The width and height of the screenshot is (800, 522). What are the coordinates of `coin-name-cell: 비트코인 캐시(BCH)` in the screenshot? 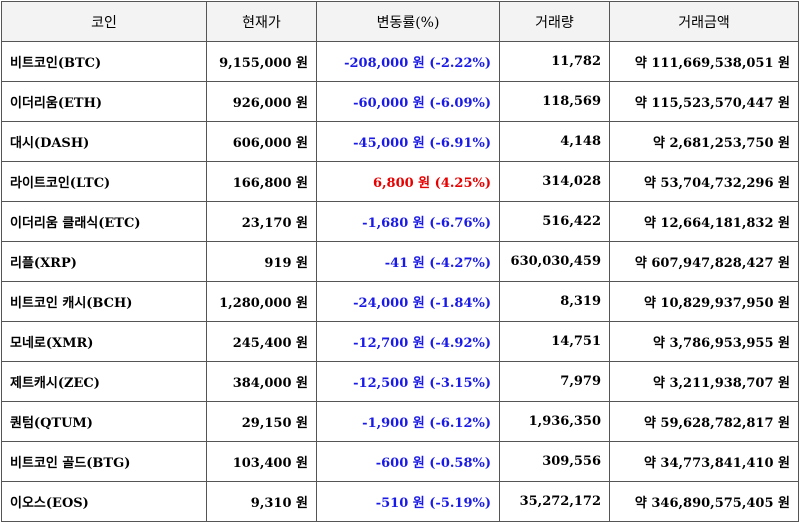 It's located at (104, 301).